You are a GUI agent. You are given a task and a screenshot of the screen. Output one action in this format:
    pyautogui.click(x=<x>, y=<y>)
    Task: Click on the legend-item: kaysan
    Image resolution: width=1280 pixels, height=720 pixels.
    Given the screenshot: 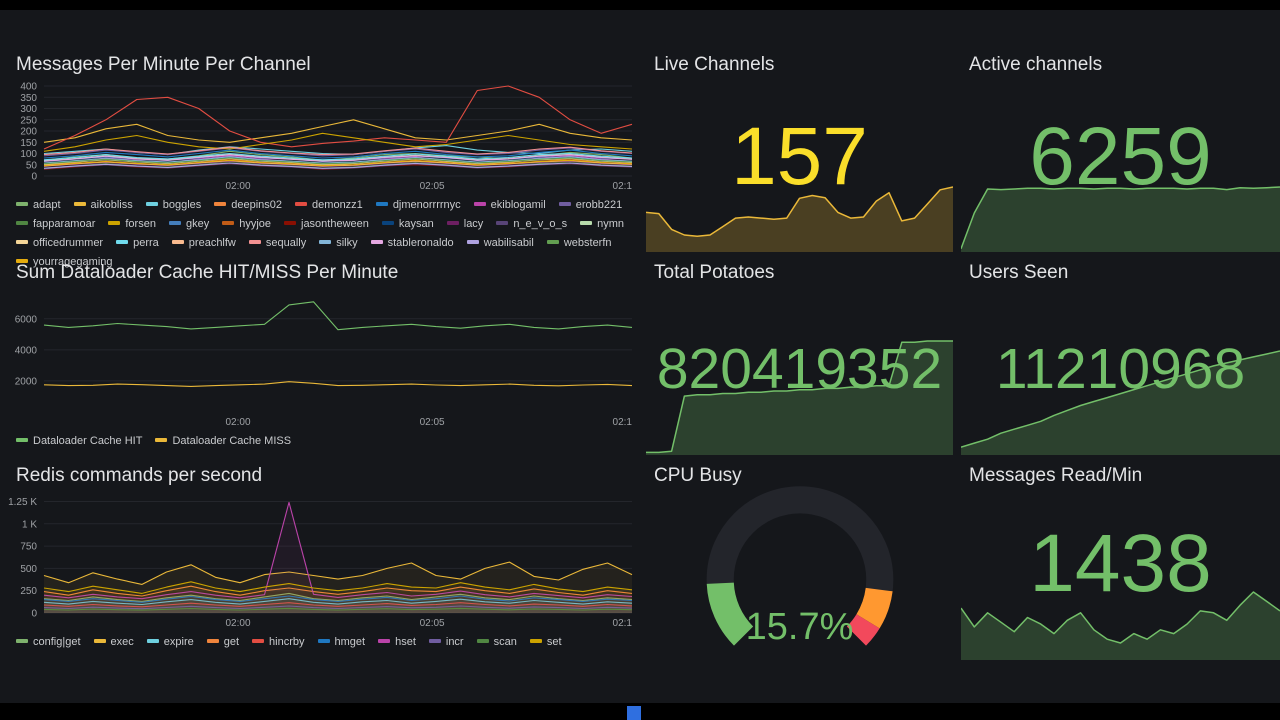 What is the action you would take?
    pyautogui.click(x=407, y=223)
    